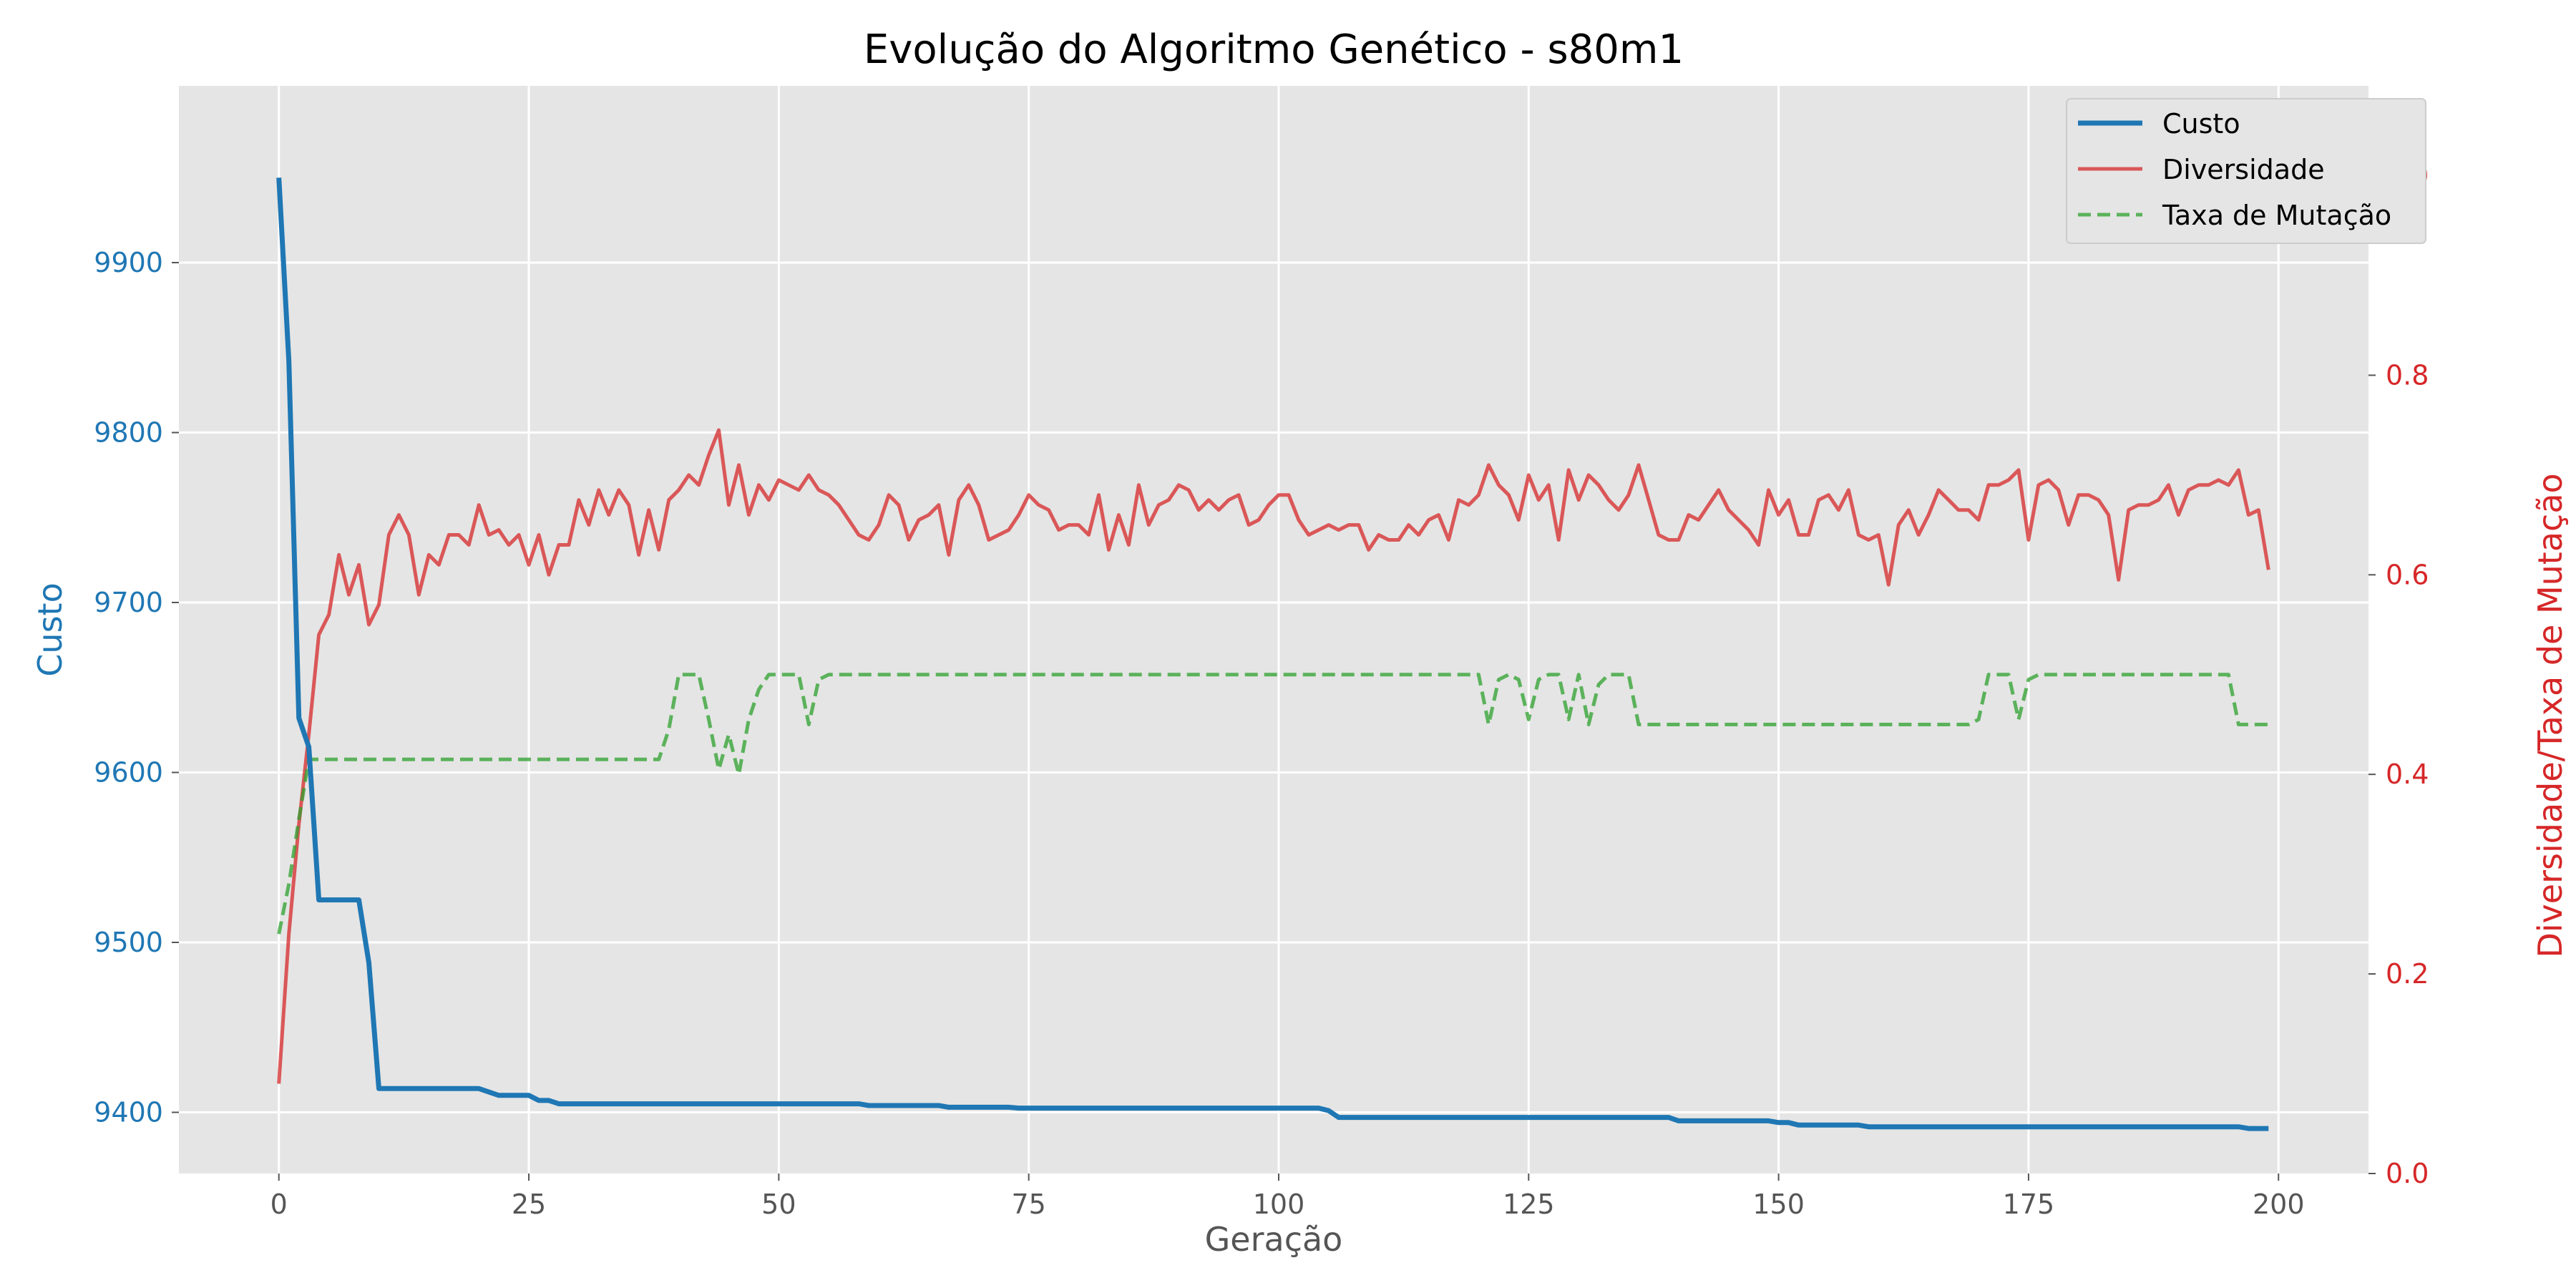  I want to click on legend-label-custo: Custo, so click(2201, 124).